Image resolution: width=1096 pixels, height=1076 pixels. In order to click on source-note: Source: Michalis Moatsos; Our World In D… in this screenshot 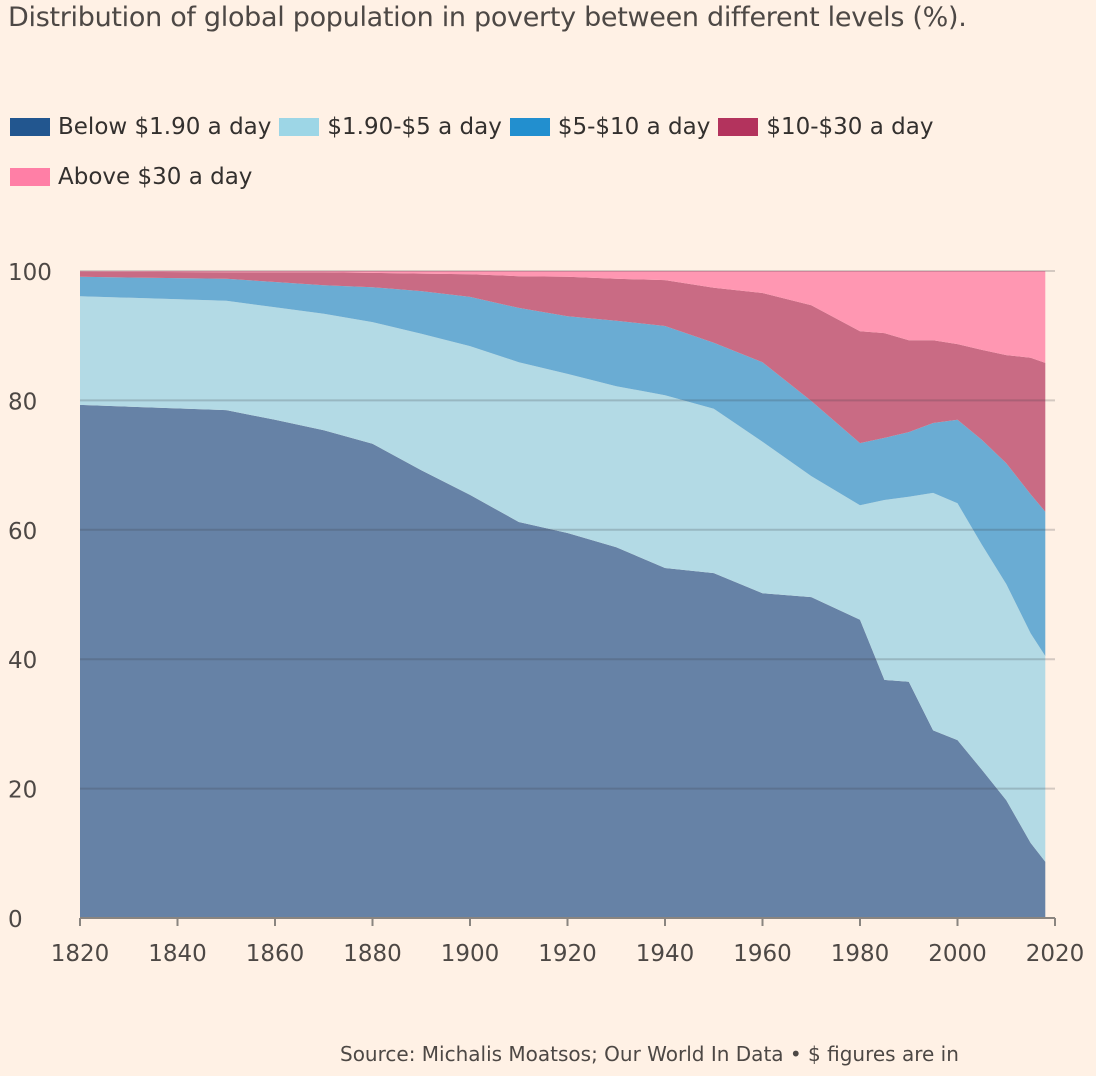, I will do `click(649, 1054)`.